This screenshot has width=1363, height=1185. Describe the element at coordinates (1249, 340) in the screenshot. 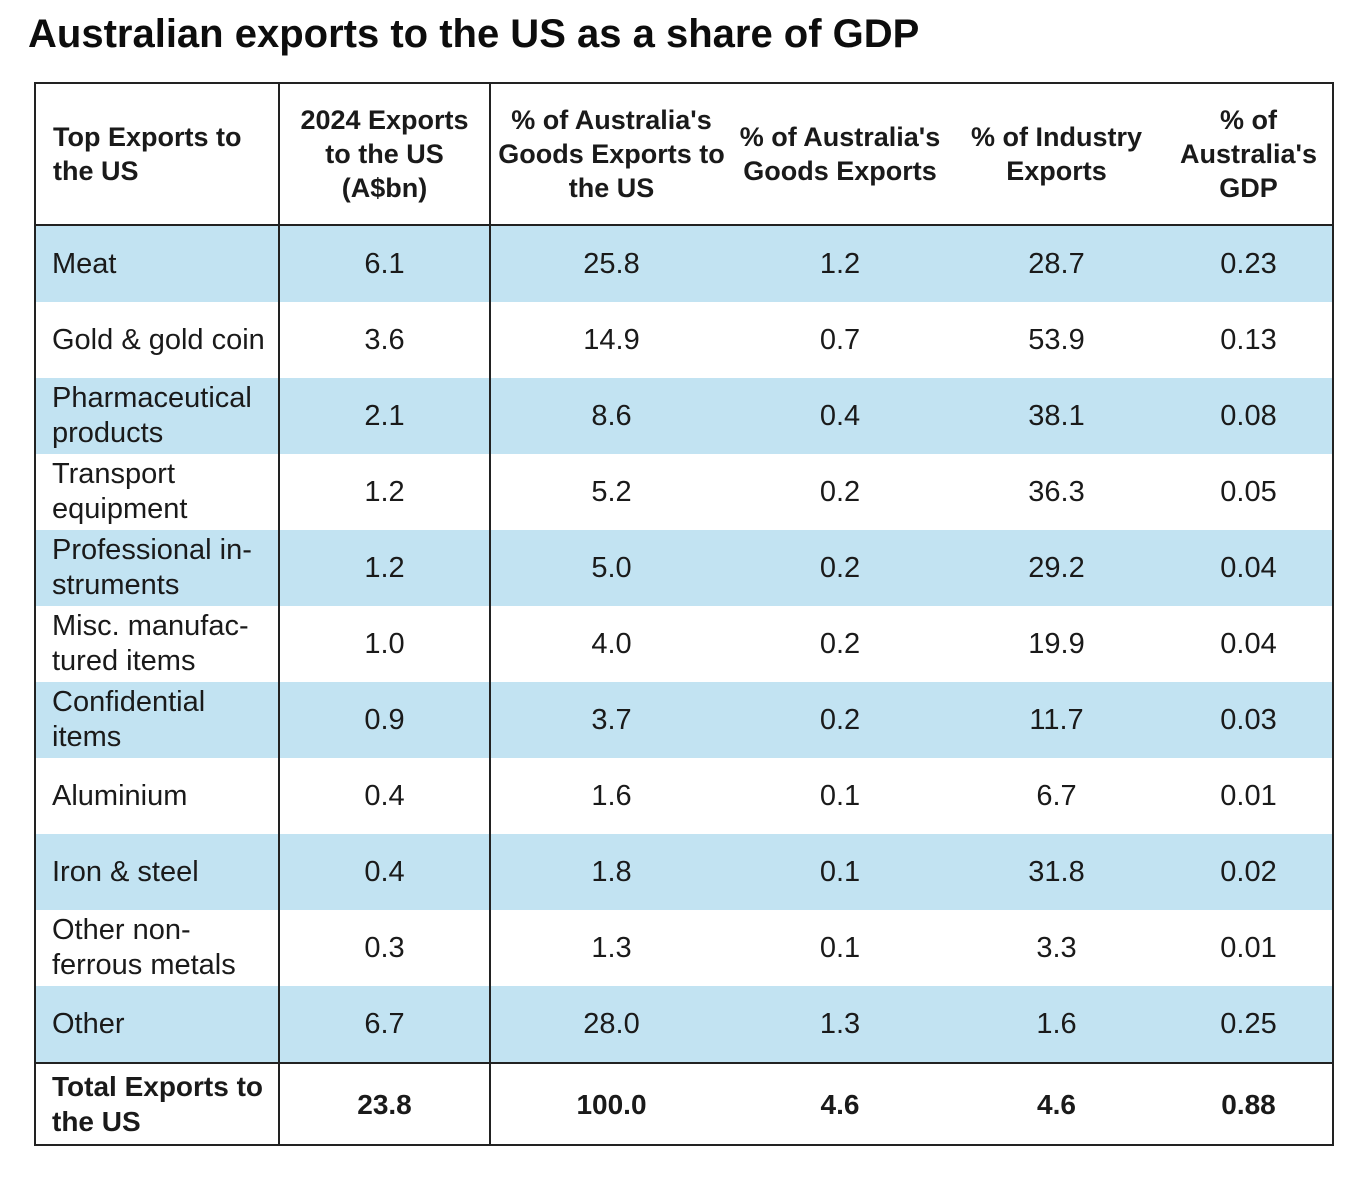

I see `cell-pct-gdp: 0.13` at that location.